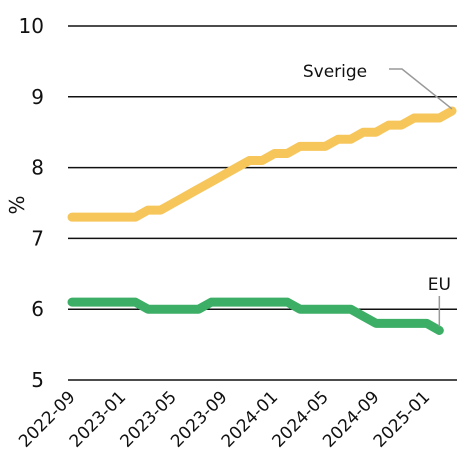 This screenshot has width=457, height=468. I want to click on y-tick-label: 5, so click(37, 380).